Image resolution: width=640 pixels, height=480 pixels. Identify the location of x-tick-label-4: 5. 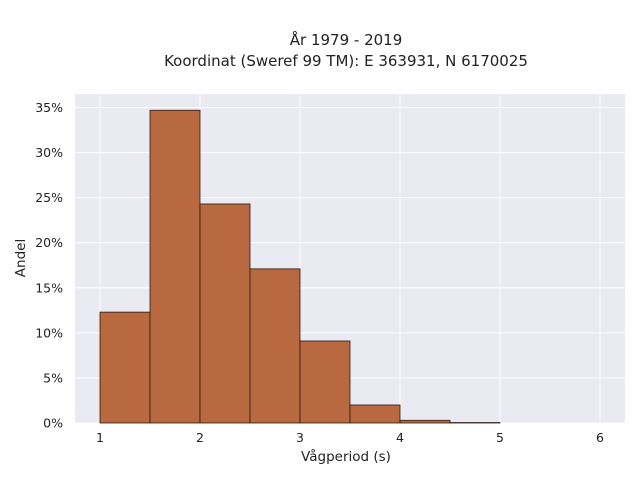
(500, 437).